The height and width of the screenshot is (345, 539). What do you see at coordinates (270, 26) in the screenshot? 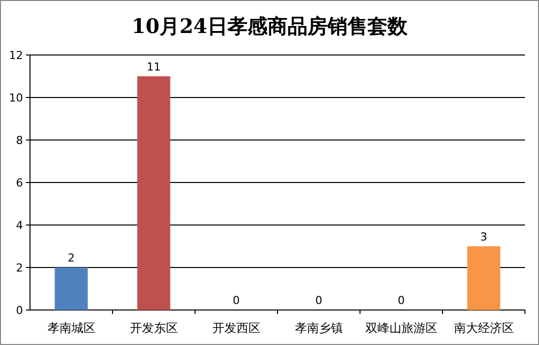
I see `chart-title: 10月24日孝感商品房销售套数` at bounding box center [270, 26].